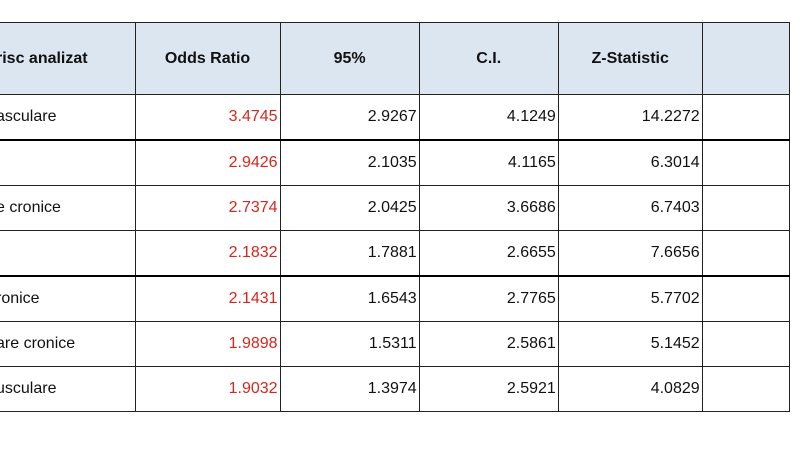 This screenshot has height=450, width=800. What do you see at coordinates (488, 298) in the screenshot?
I see `row-ci-high: 2.7765` at bounding box center [488, 298].